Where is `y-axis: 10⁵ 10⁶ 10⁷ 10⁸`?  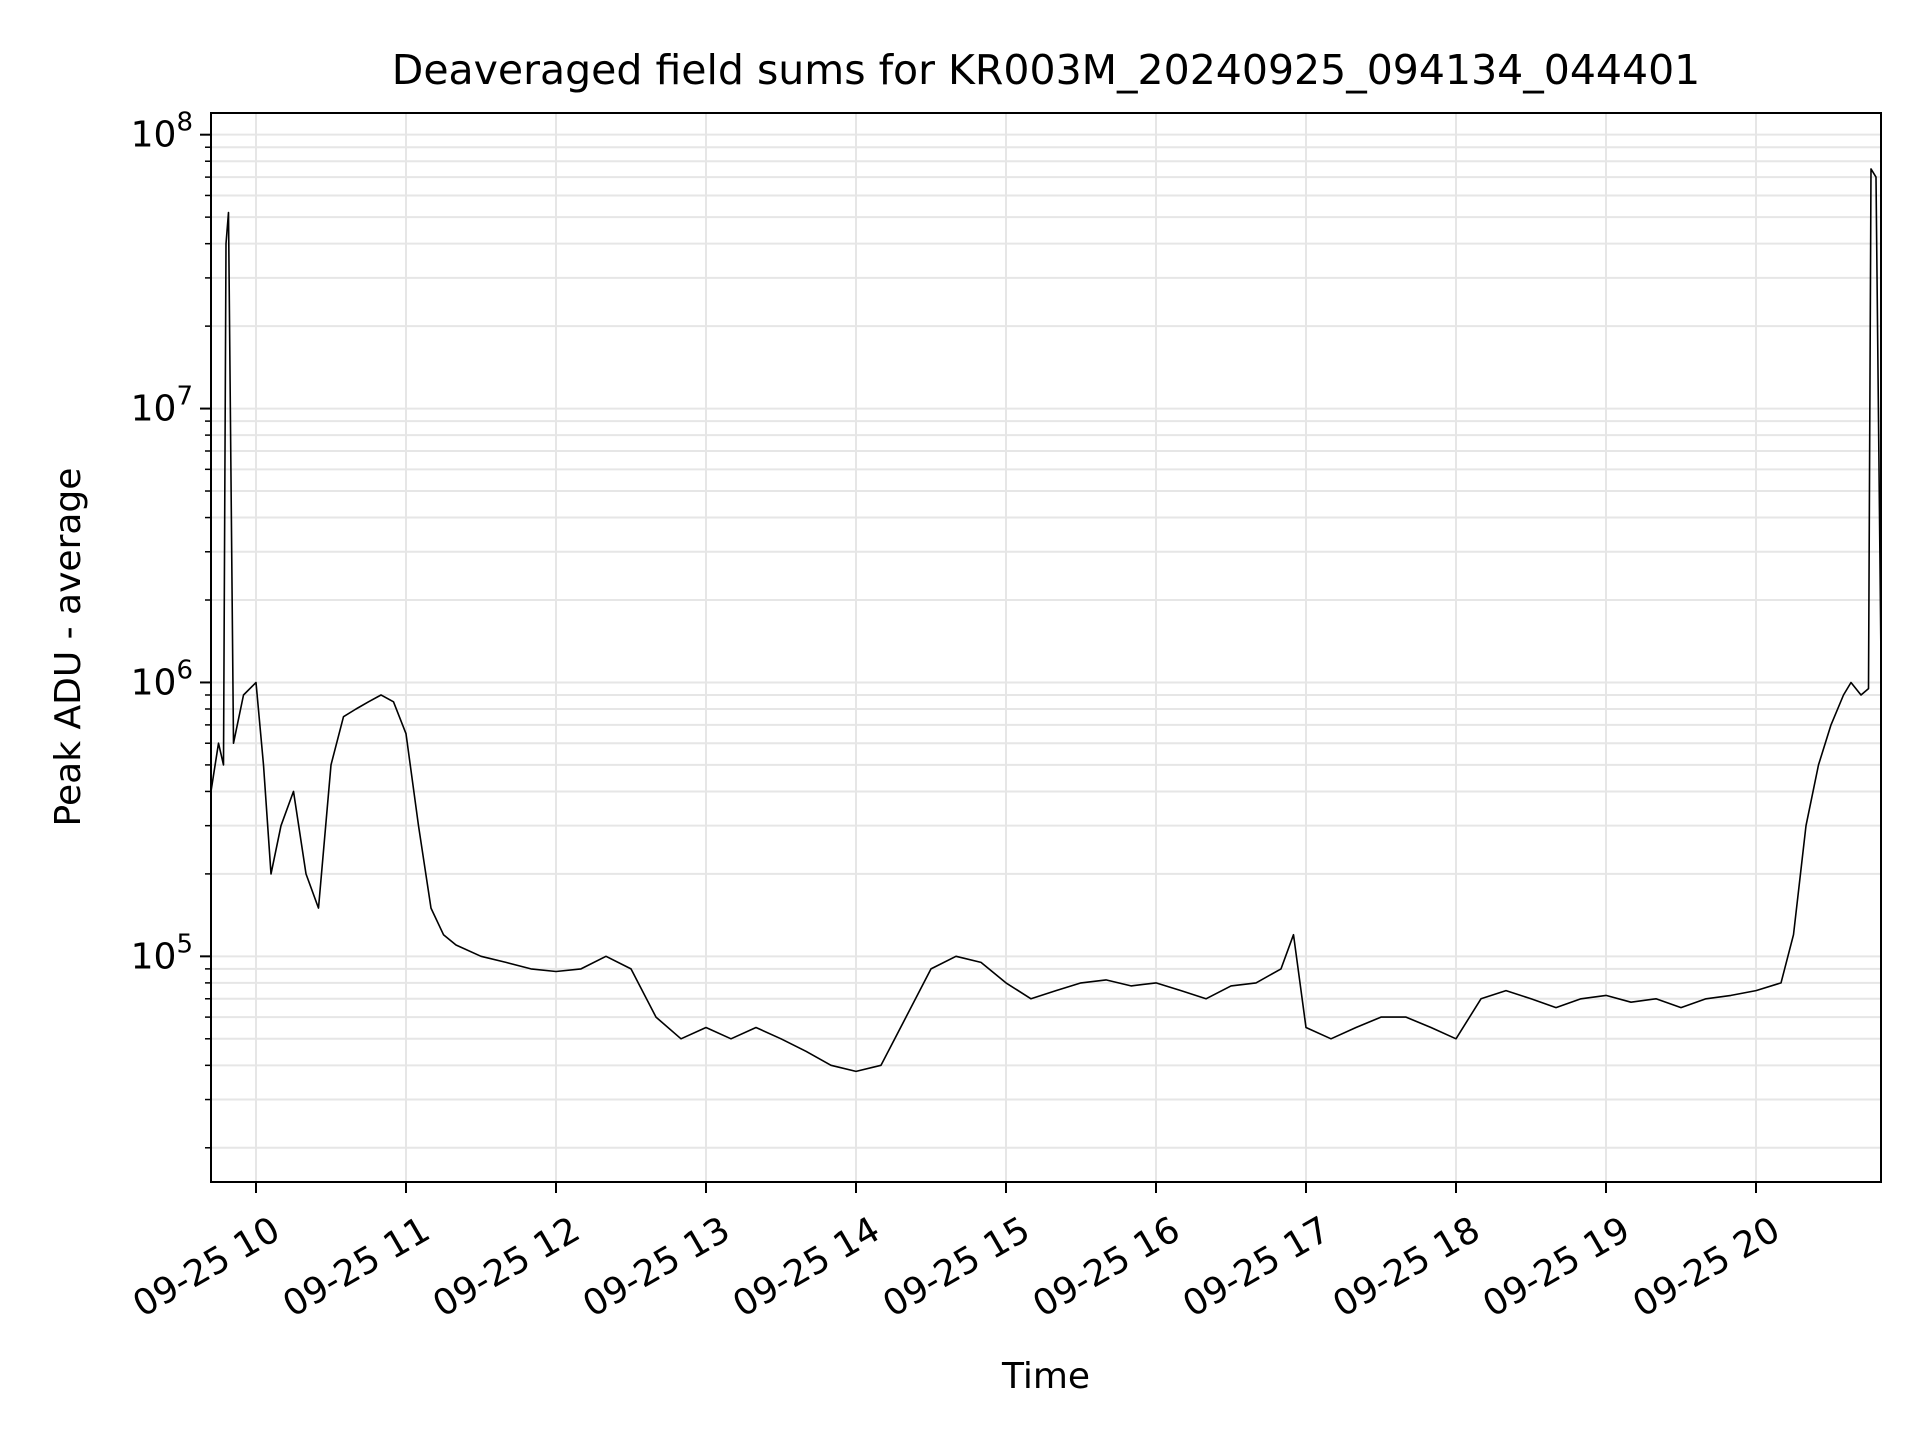 y-axis: 10⁵ 10⁶ 10⁷ 10⁸ is located at coordinates (171, 628).